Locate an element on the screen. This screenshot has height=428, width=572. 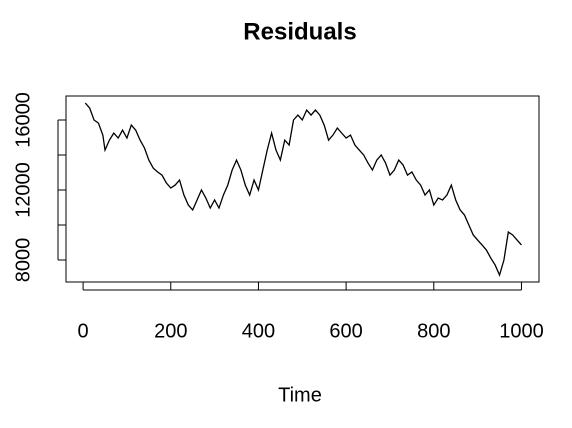
chart-title: Residuals is located at coordinates (299, 31).